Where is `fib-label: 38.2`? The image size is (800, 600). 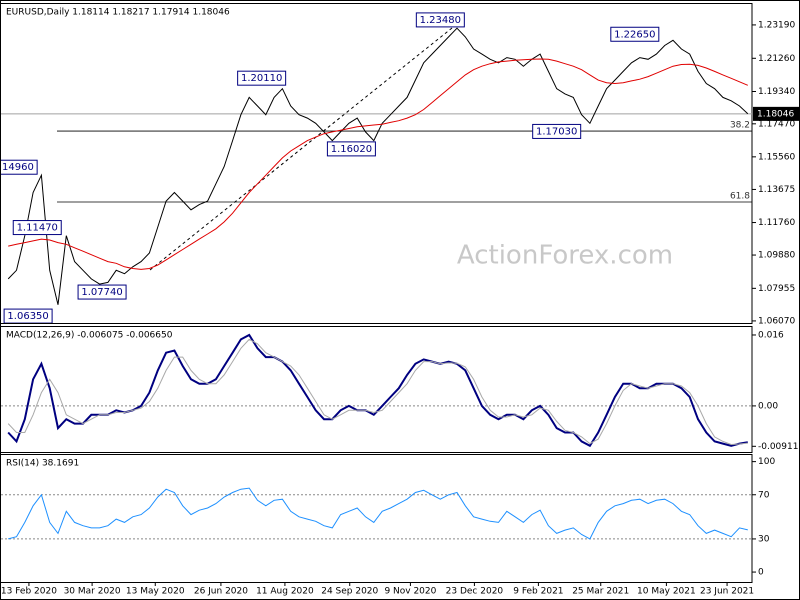 fib-label: 38.2 is located at coordinates (740, 126).